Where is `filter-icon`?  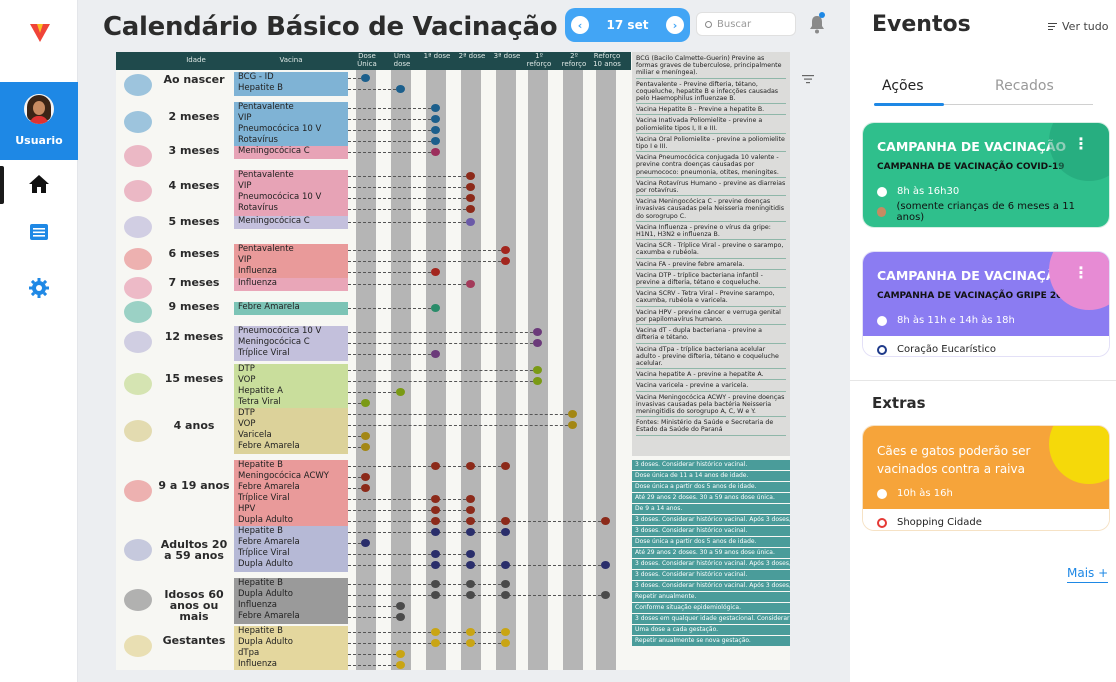 filter-icon is located at coordinates (808, 79).